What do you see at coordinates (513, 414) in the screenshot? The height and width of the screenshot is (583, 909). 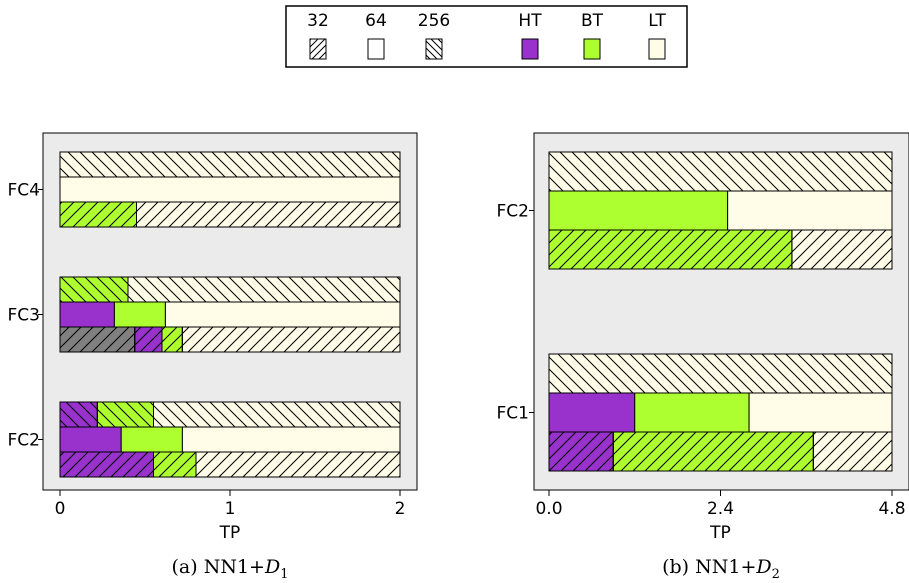 I see `y-tick-label-fc1: FC1` at bounding box center [513, 414].